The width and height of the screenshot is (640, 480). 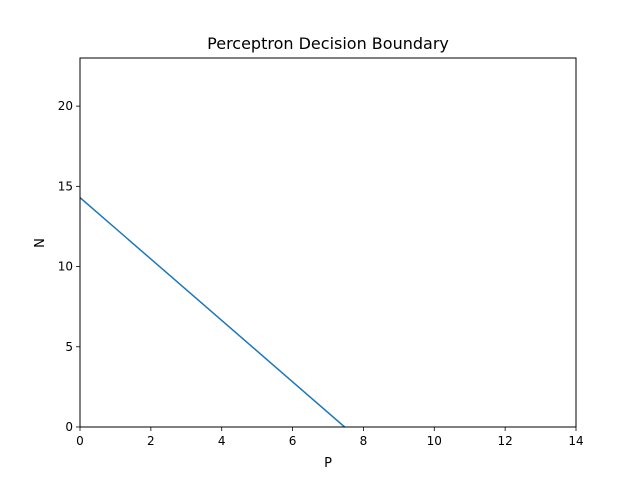 What do you see at coordinates (69, 347) in the screenshot?
I see `y-tick-label: 5` at bounding box center [69, 347].